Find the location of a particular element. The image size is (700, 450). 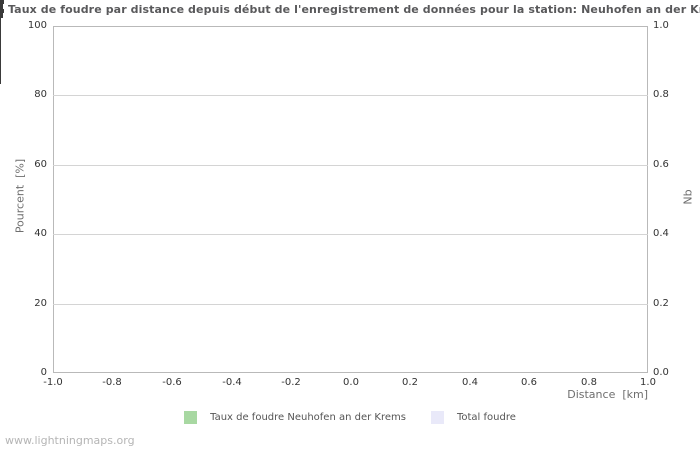

x-tick-label: -0.6 is located at coordinates (172, 382).